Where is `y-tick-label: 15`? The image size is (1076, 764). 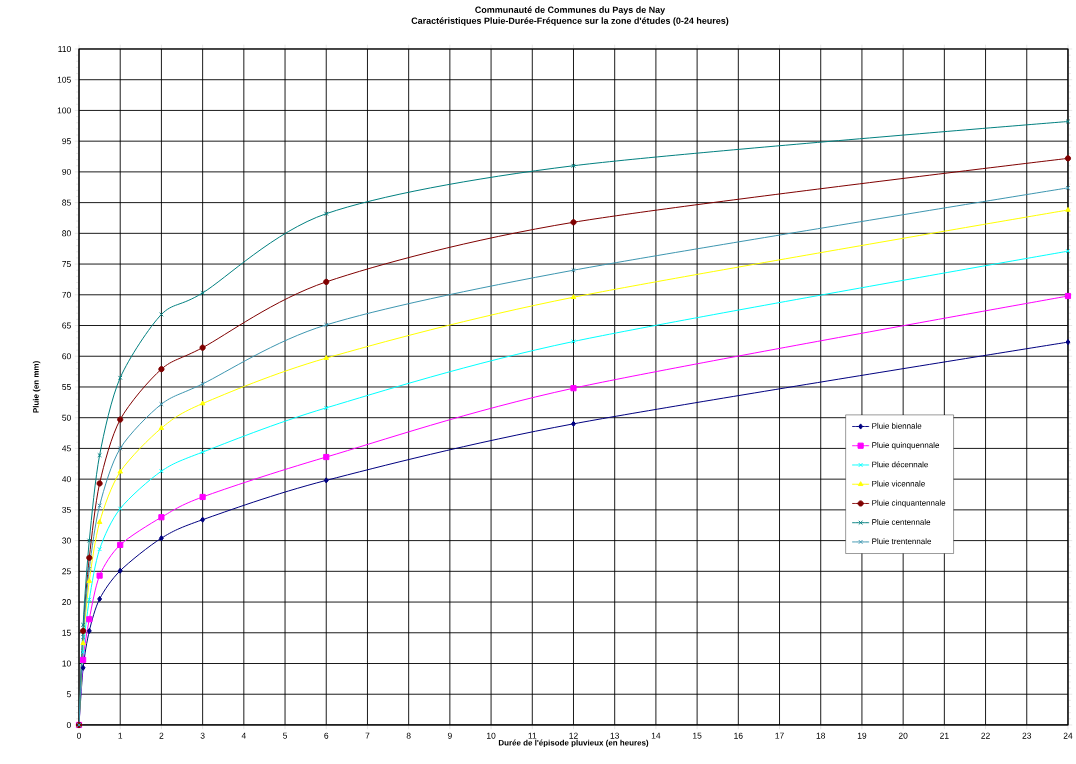 y-tick-label: 15 is located at coordinates (66, 632).